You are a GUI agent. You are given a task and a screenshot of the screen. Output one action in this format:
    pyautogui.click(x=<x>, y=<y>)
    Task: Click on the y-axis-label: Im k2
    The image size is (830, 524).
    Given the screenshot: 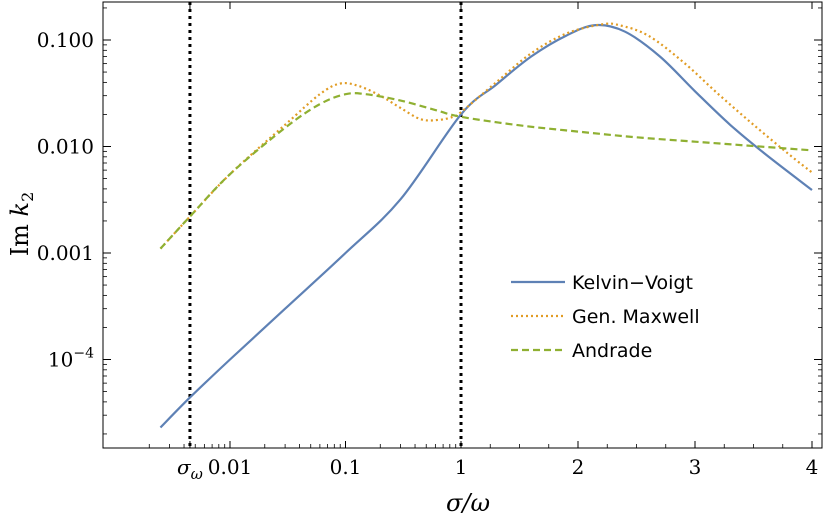 What is the action you would take?
    pyautogui.click(x=21, y=224)
    